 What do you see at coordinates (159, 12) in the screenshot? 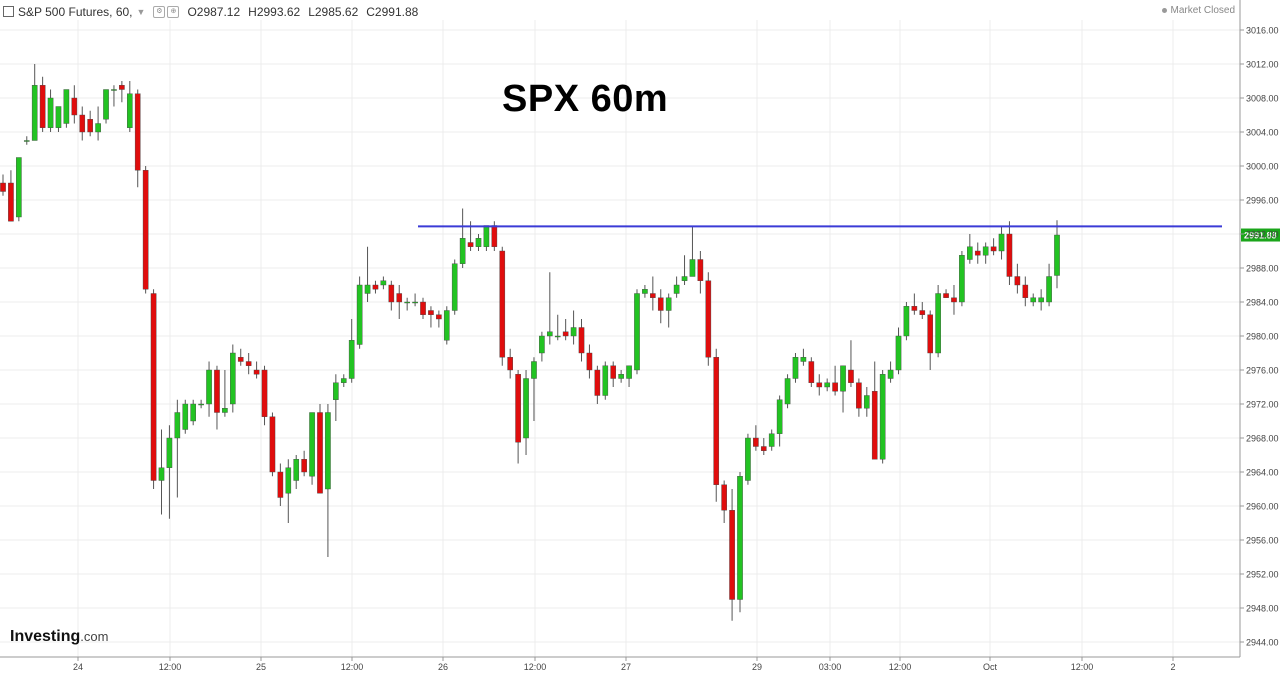
I see `settings-icon: ⚙` at bounding box center [159, 12].